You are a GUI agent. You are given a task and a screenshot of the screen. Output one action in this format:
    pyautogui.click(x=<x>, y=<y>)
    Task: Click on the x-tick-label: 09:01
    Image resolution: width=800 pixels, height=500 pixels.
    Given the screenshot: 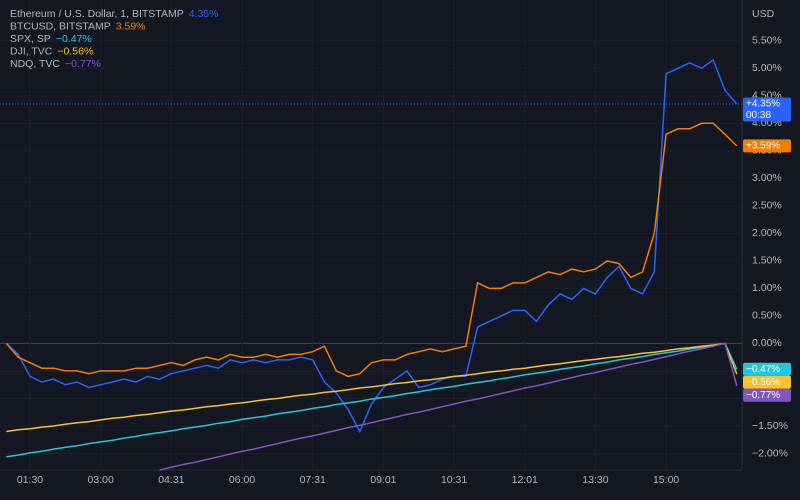 What is the action you would take?
    pyautogui.click(x=383, y=480)
    